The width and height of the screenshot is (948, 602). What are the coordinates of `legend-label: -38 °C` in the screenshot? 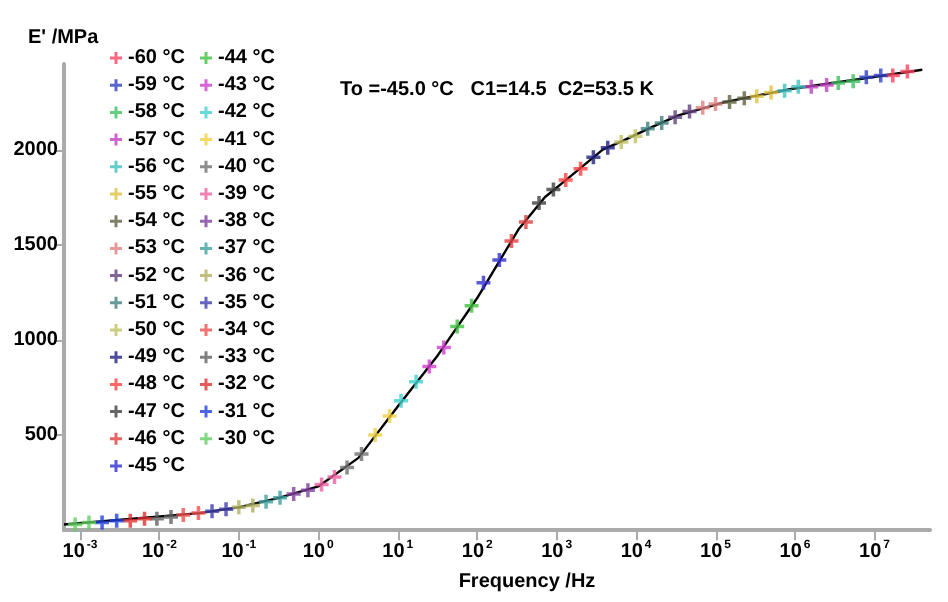 It's located at (246, 221).